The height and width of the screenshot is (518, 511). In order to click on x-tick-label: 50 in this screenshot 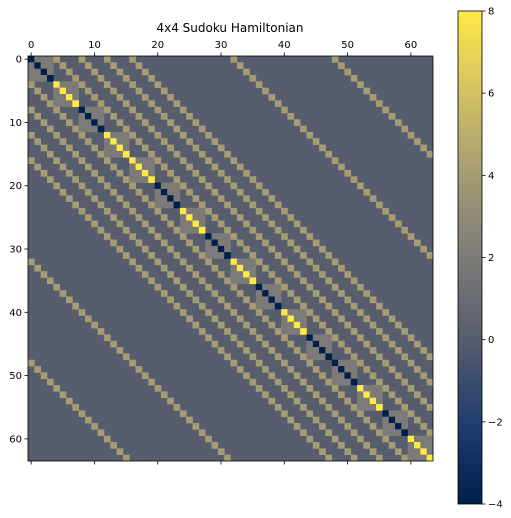, I will do `click(347, 45)`.